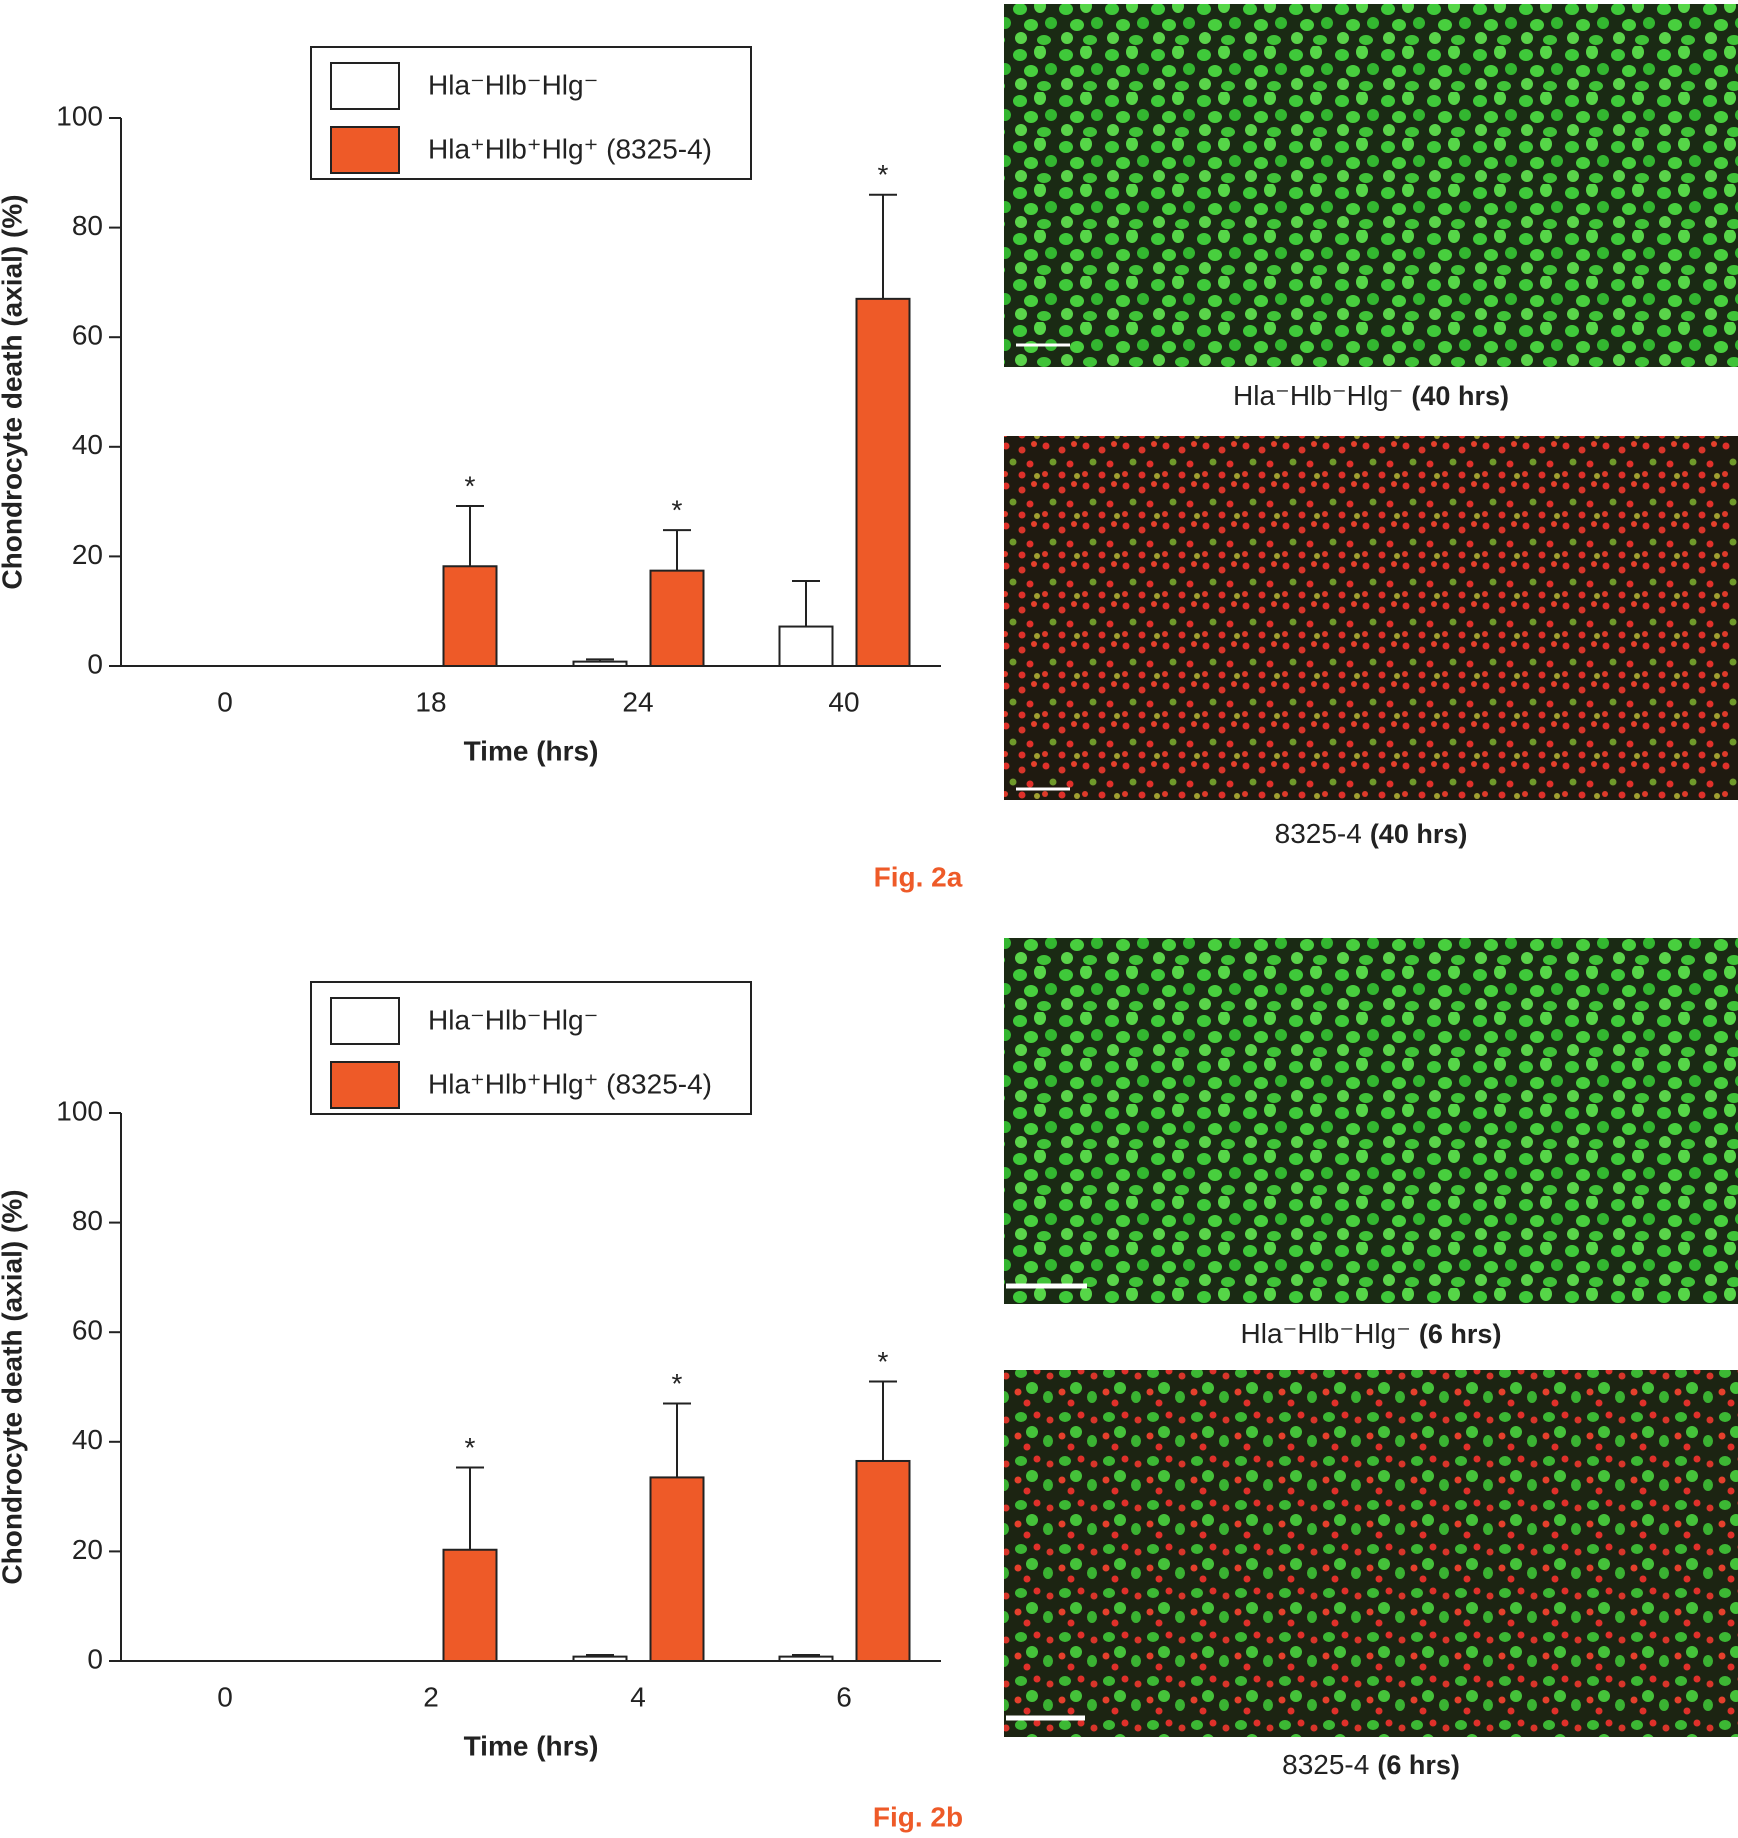 The width and height of the screenshot is (1738, 1838). What do you see at coordinates (843, 701) in the screenshot?
I see `x-tick-label: 40` at bounding box center [843, 701].